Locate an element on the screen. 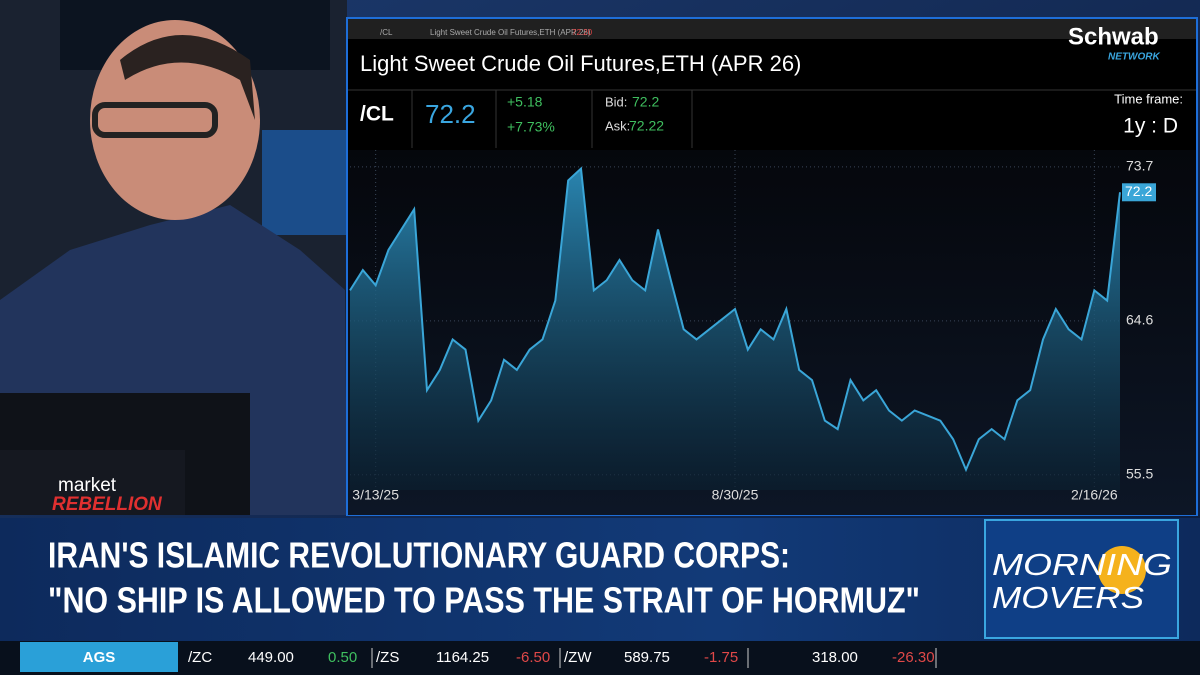  y-tick-label: 64.6 is located at coordinates (1139, 320).